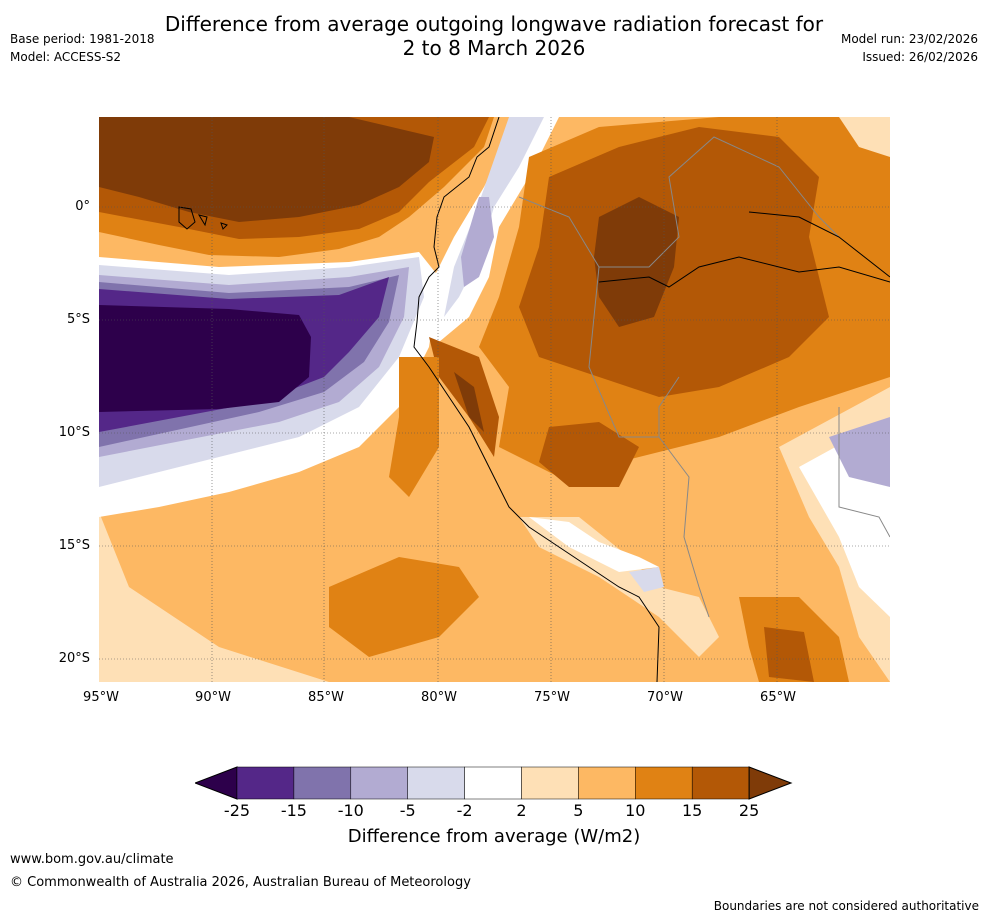 This screenshot has width=988, height=919. I want to click on lon-label-70w: 70°W, so click(665, 697).